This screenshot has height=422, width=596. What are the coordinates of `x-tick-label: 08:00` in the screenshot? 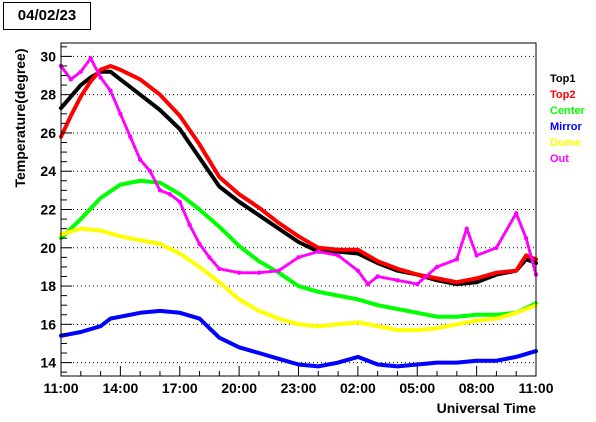 It's located at (477, 388).